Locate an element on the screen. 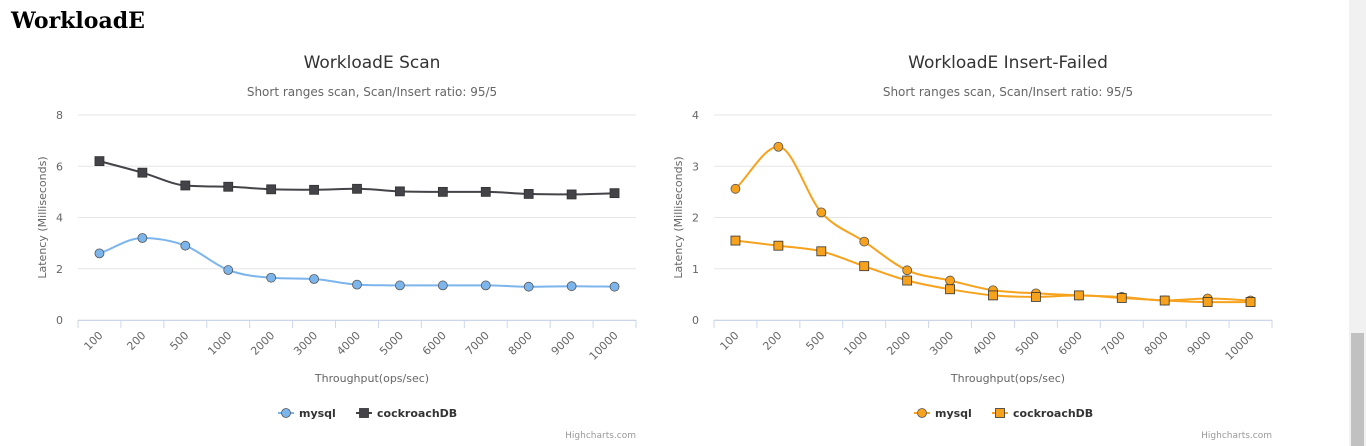  chart-title: WorkloadE Insert-Failed is located at coordinates (1008, 63).